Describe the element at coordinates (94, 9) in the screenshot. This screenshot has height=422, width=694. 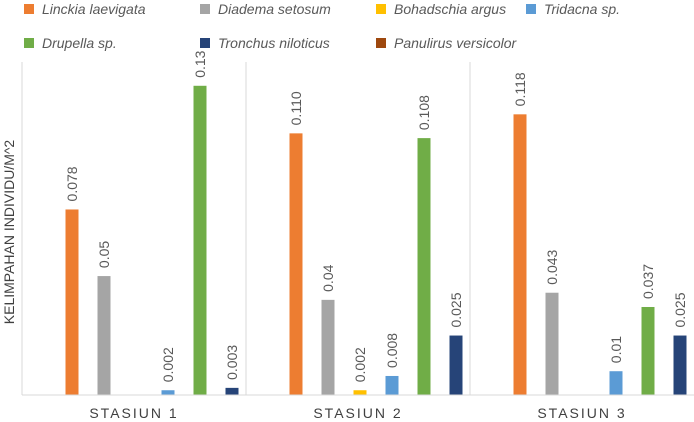
I see `legend-label-1: Linckia laevigata` at that location.